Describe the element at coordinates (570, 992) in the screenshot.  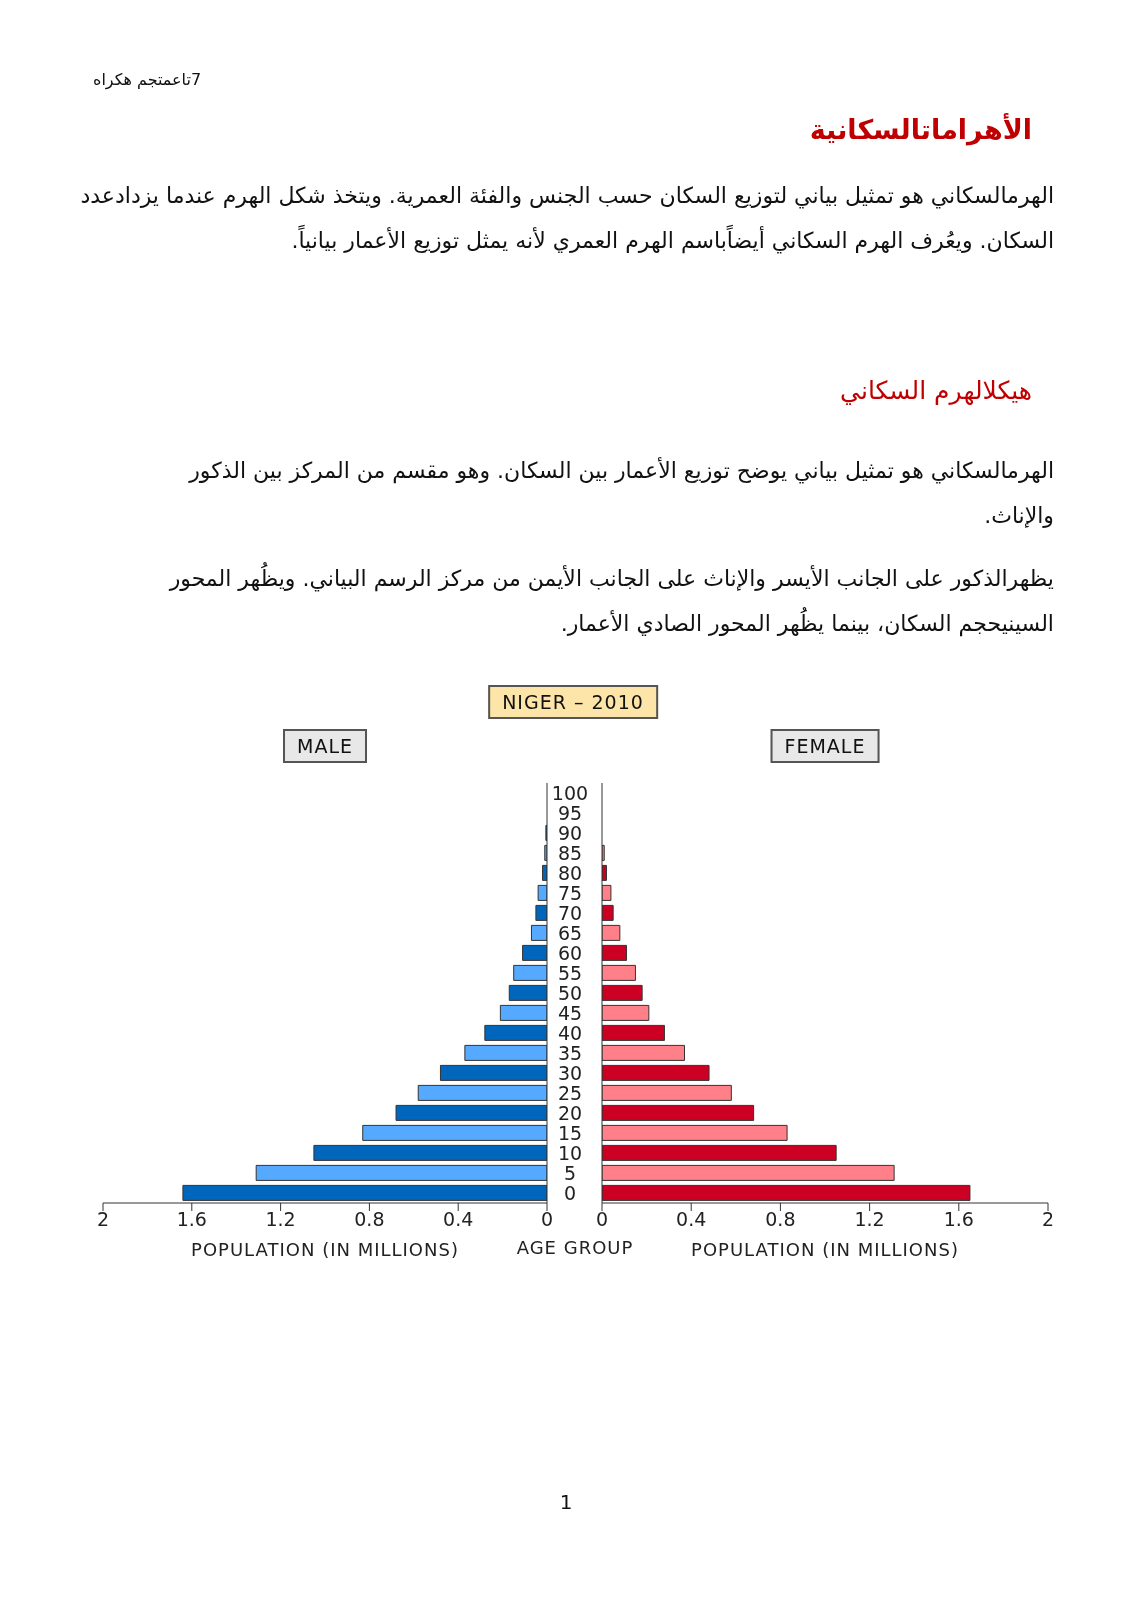
I see `y-tick-label: 50` at that location.